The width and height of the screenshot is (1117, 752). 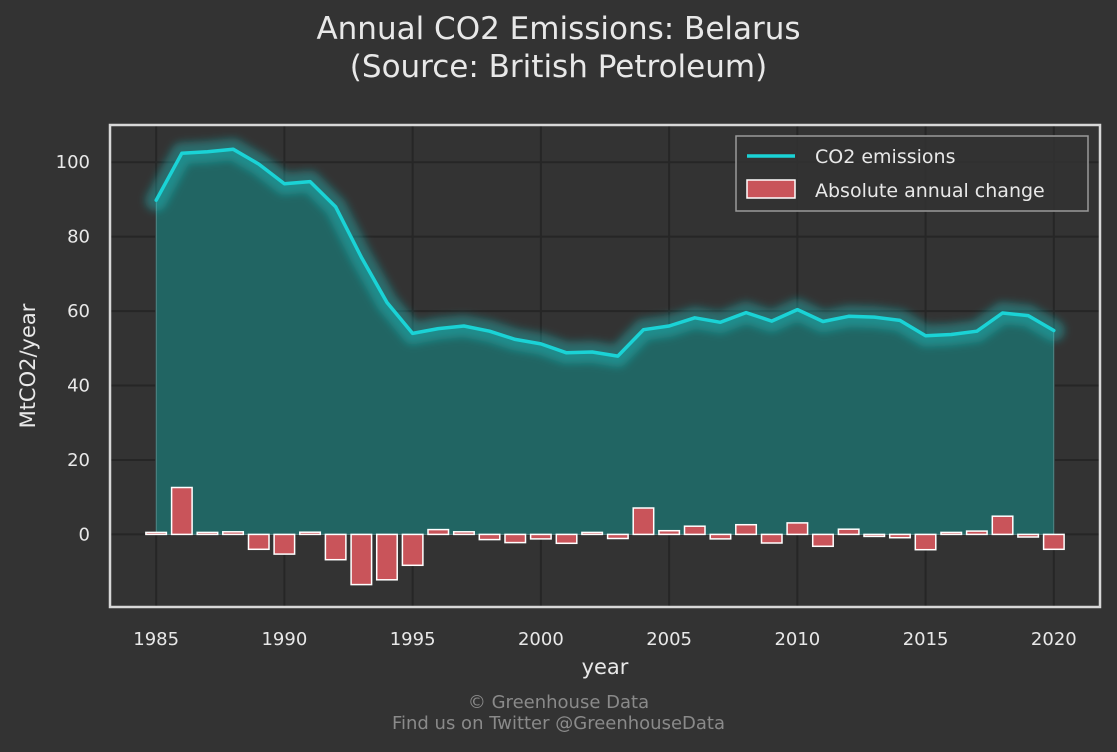 I want to click on x-tick-label: 2000, so click(x=541, y=639).